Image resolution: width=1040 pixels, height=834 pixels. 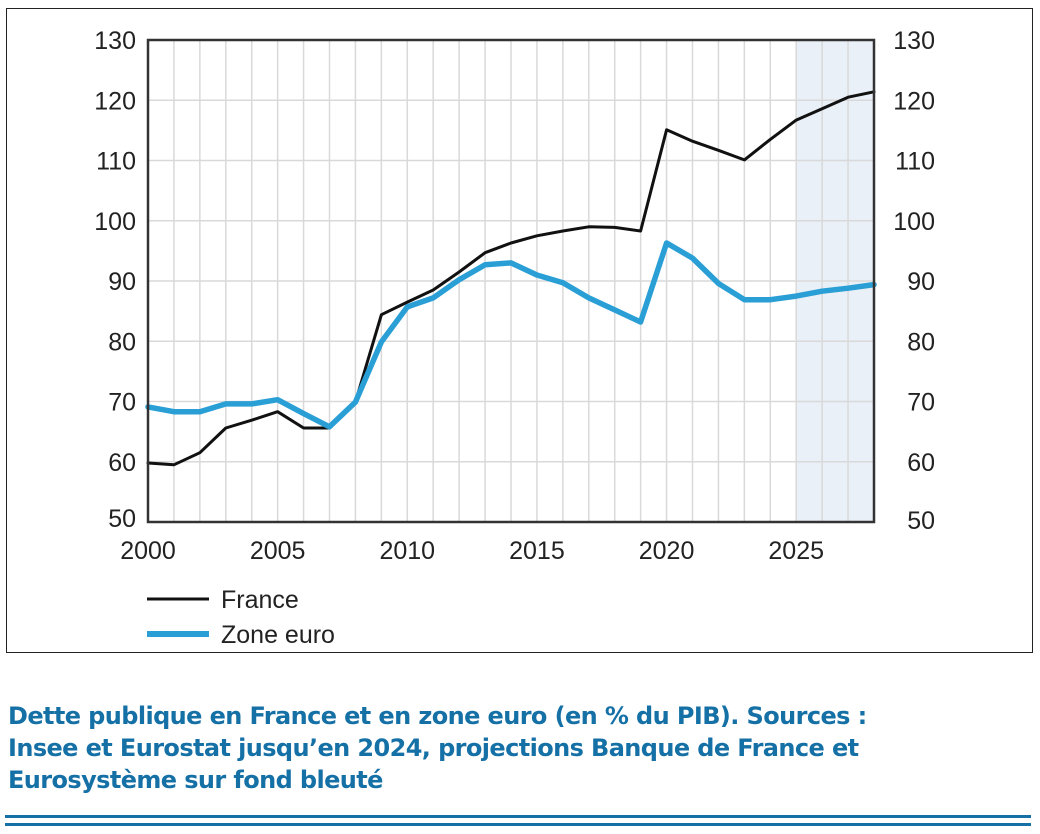 I want to click on y-tick-labels-left: 50 60 70 80 90 100 110 120 130, so click(x=115, y=280).